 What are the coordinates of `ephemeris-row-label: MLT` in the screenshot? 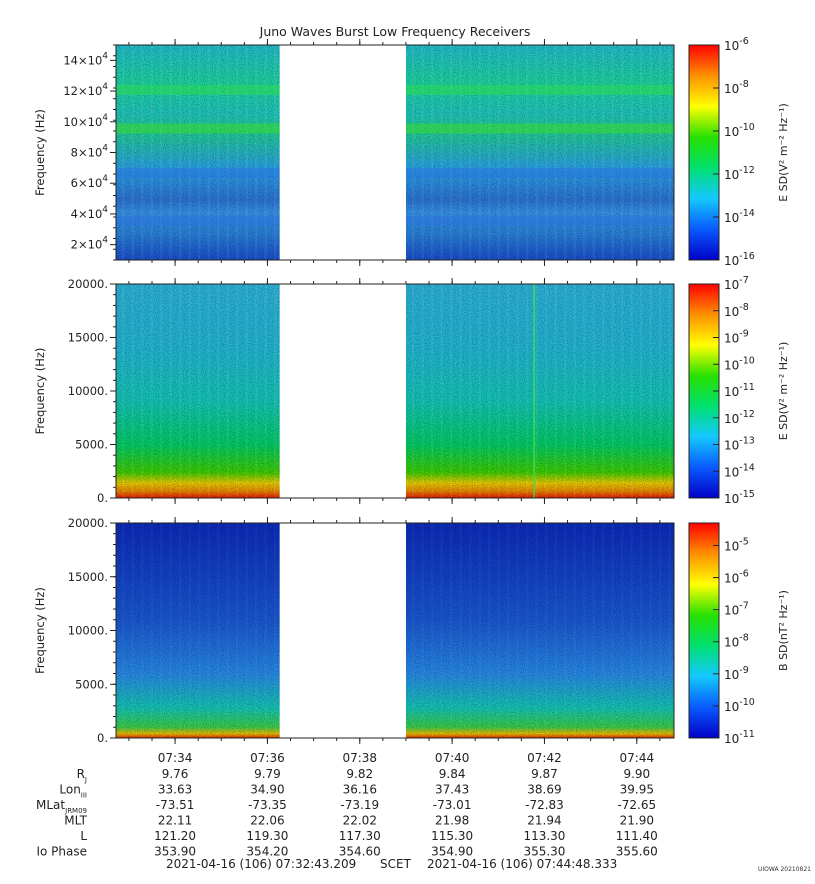 It's located at (75, 821).